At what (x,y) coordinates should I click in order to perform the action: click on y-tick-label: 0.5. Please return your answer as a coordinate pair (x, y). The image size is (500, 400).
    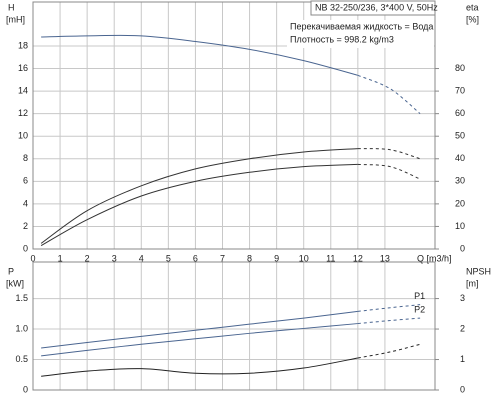
    Looking at the image, I should click on (21, 359).